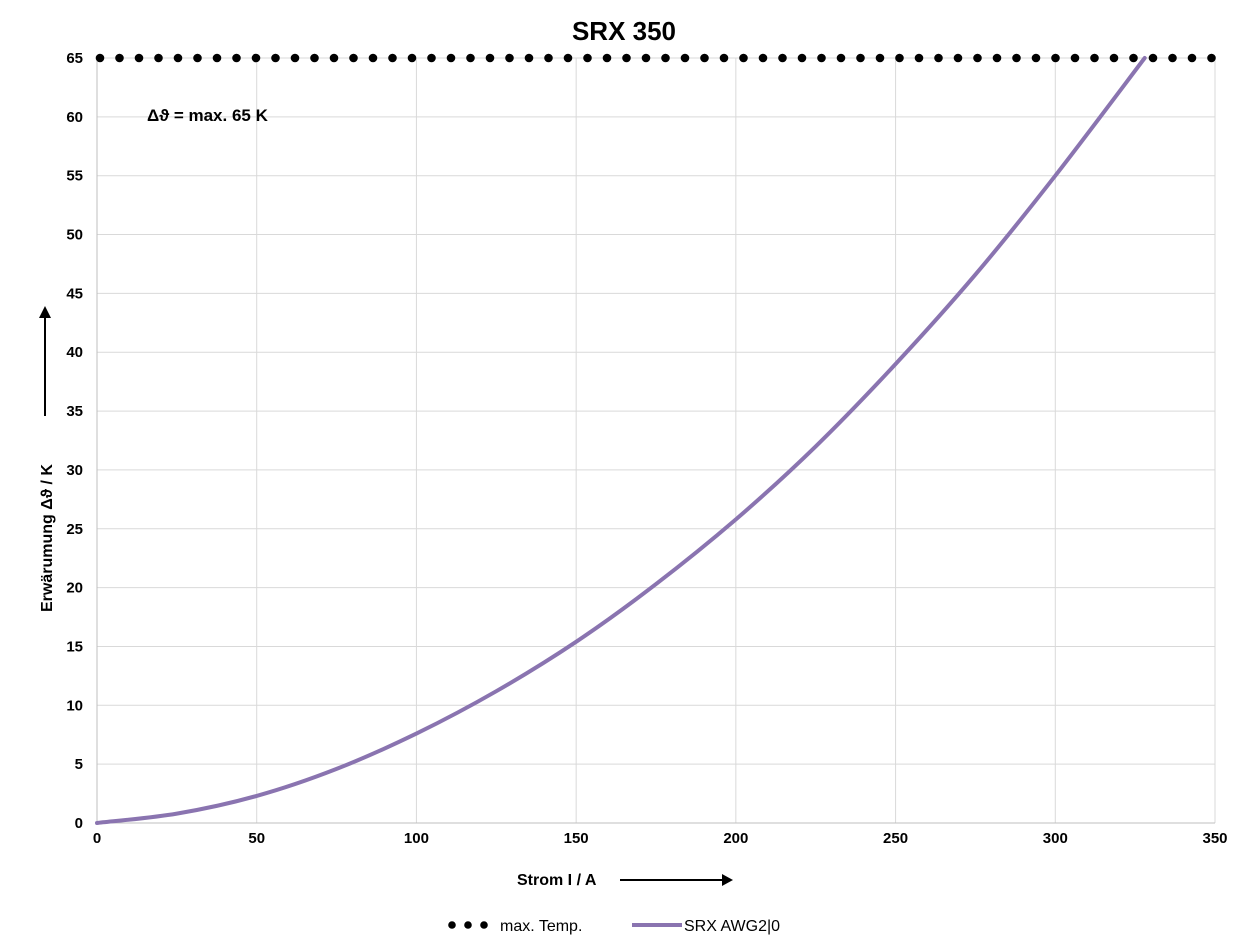  I want to click on chart-title: SRX 350, so click(624, 31).